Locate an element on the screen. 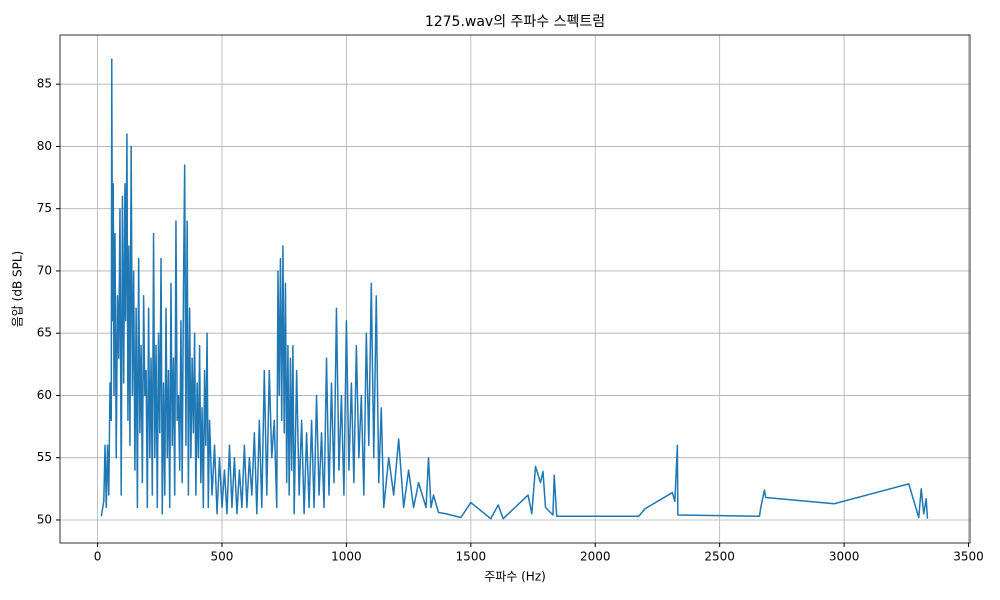 The image size is (1000, 600). y-tick-label: 60 is located at coordinates (44, 395).